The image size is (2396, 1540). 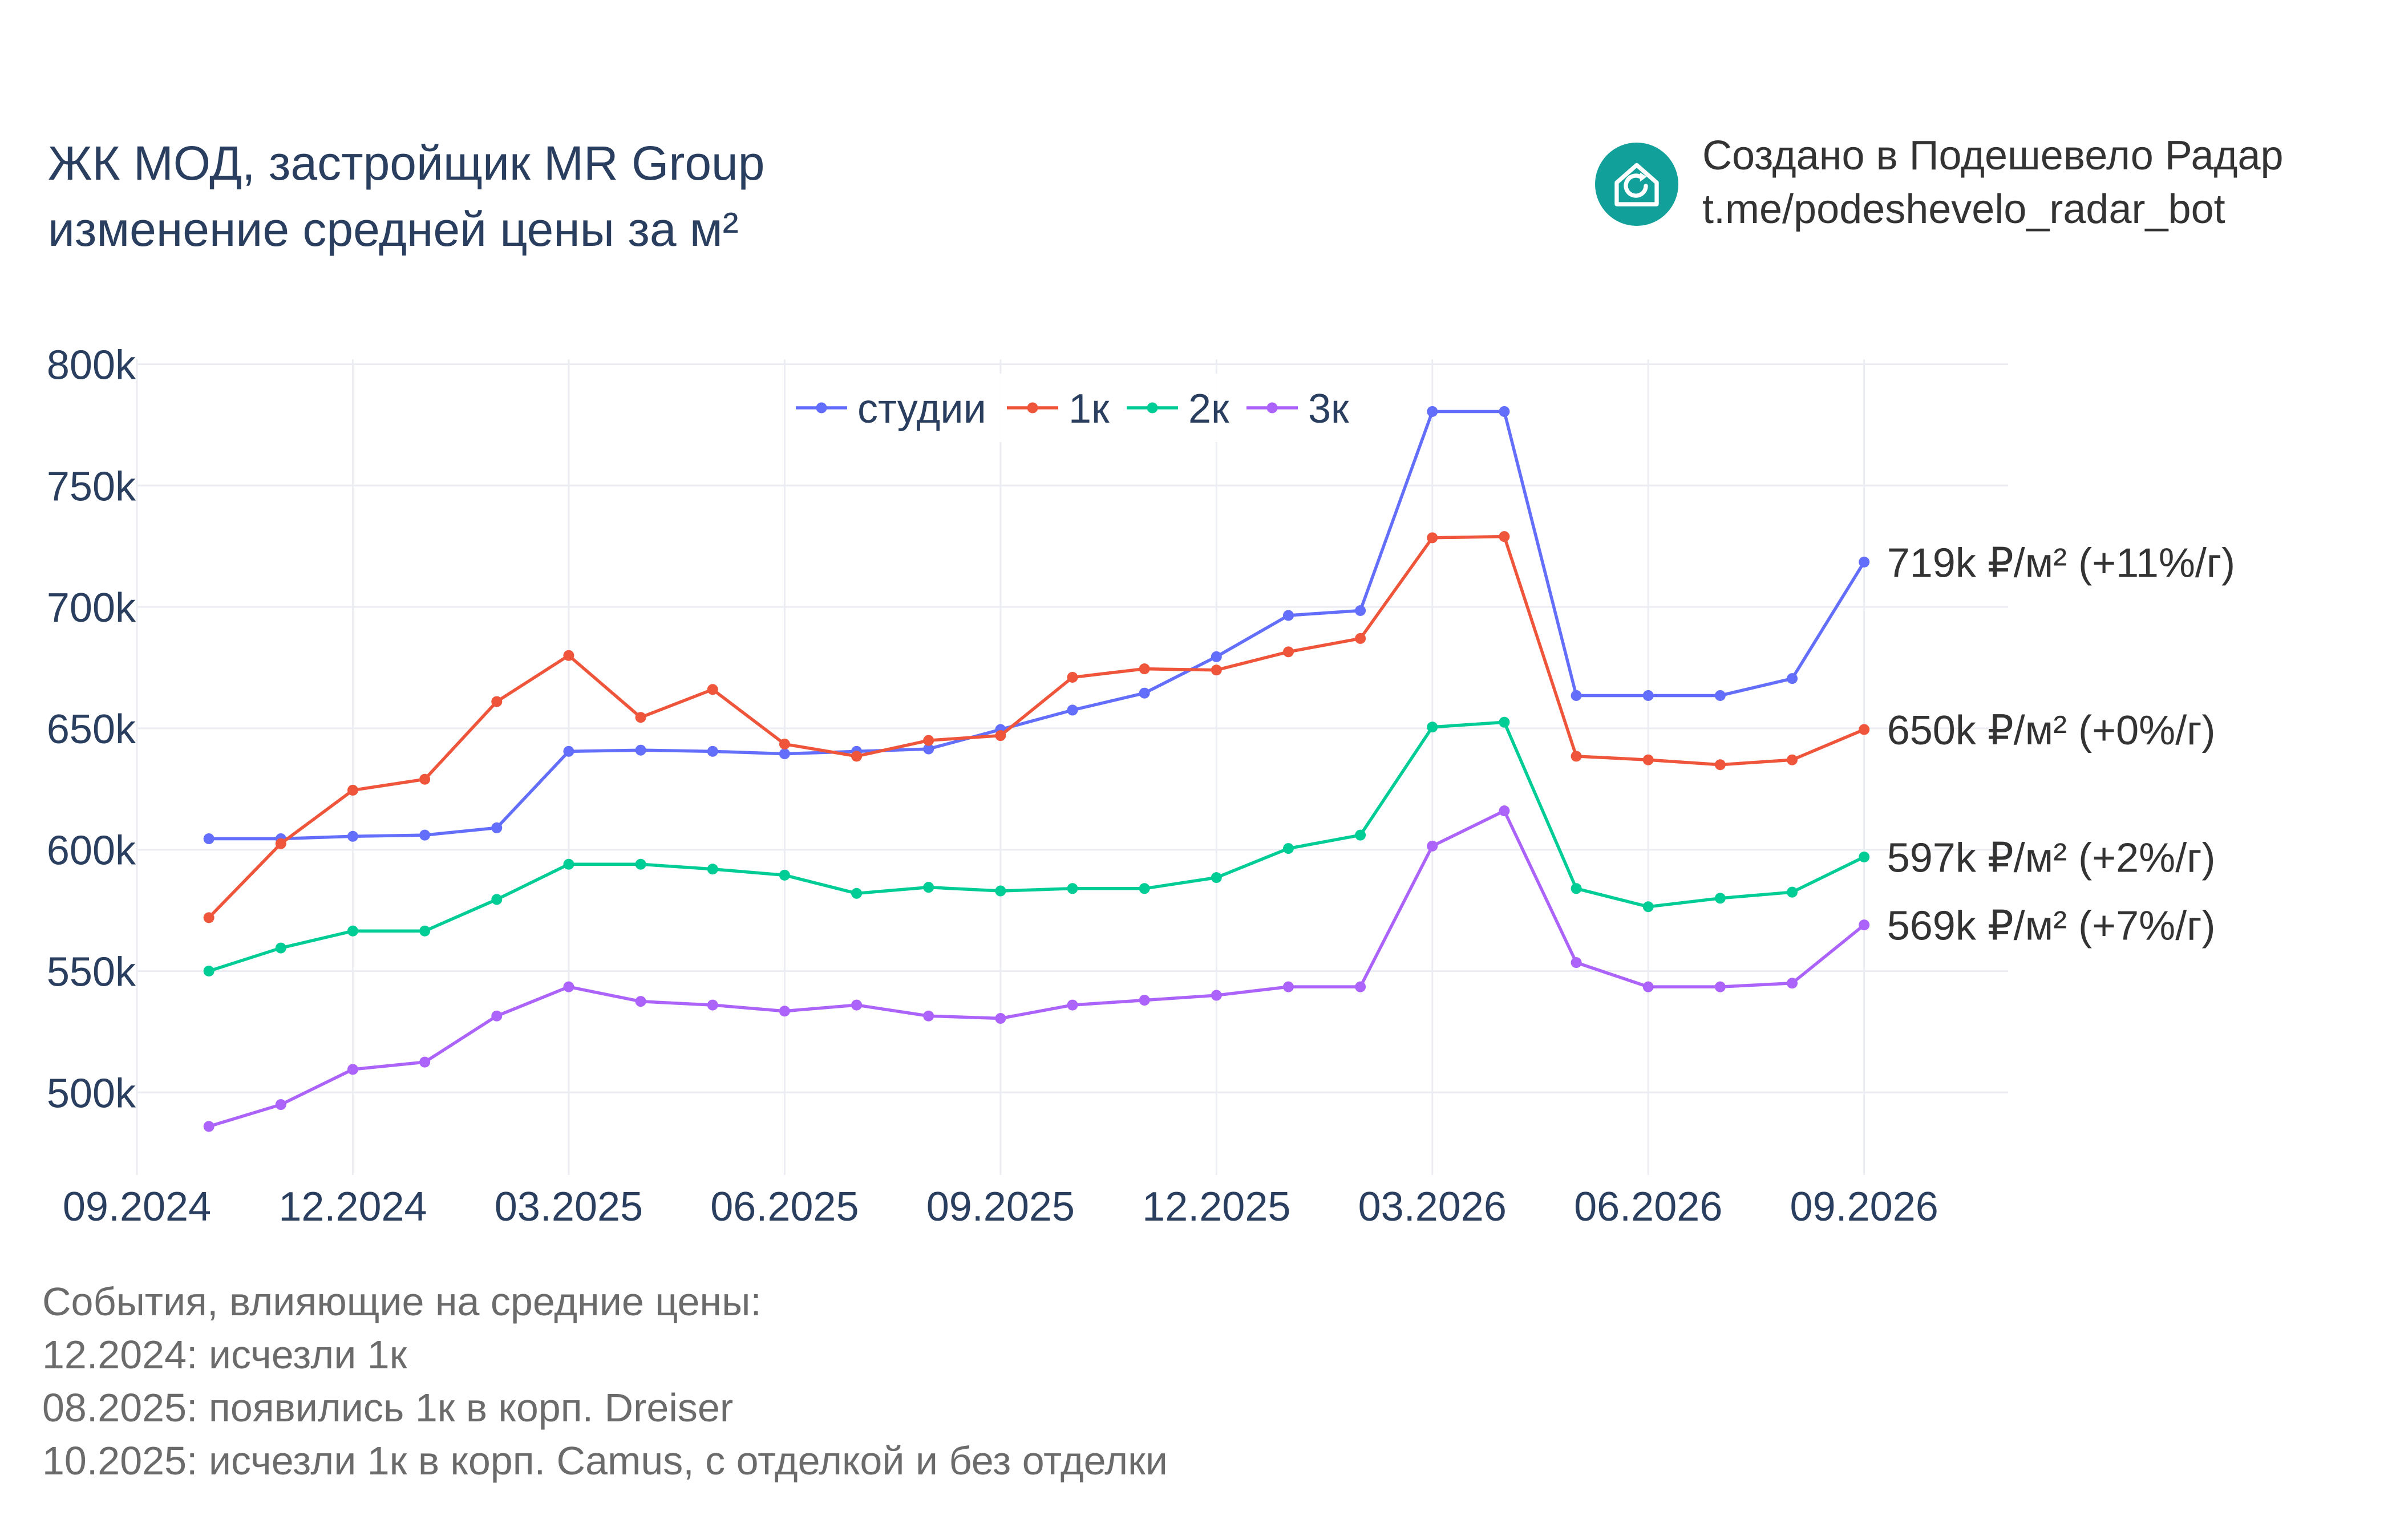 I want to click on legend: студии 1к 2к 3к, so click(x=1072, y=408).